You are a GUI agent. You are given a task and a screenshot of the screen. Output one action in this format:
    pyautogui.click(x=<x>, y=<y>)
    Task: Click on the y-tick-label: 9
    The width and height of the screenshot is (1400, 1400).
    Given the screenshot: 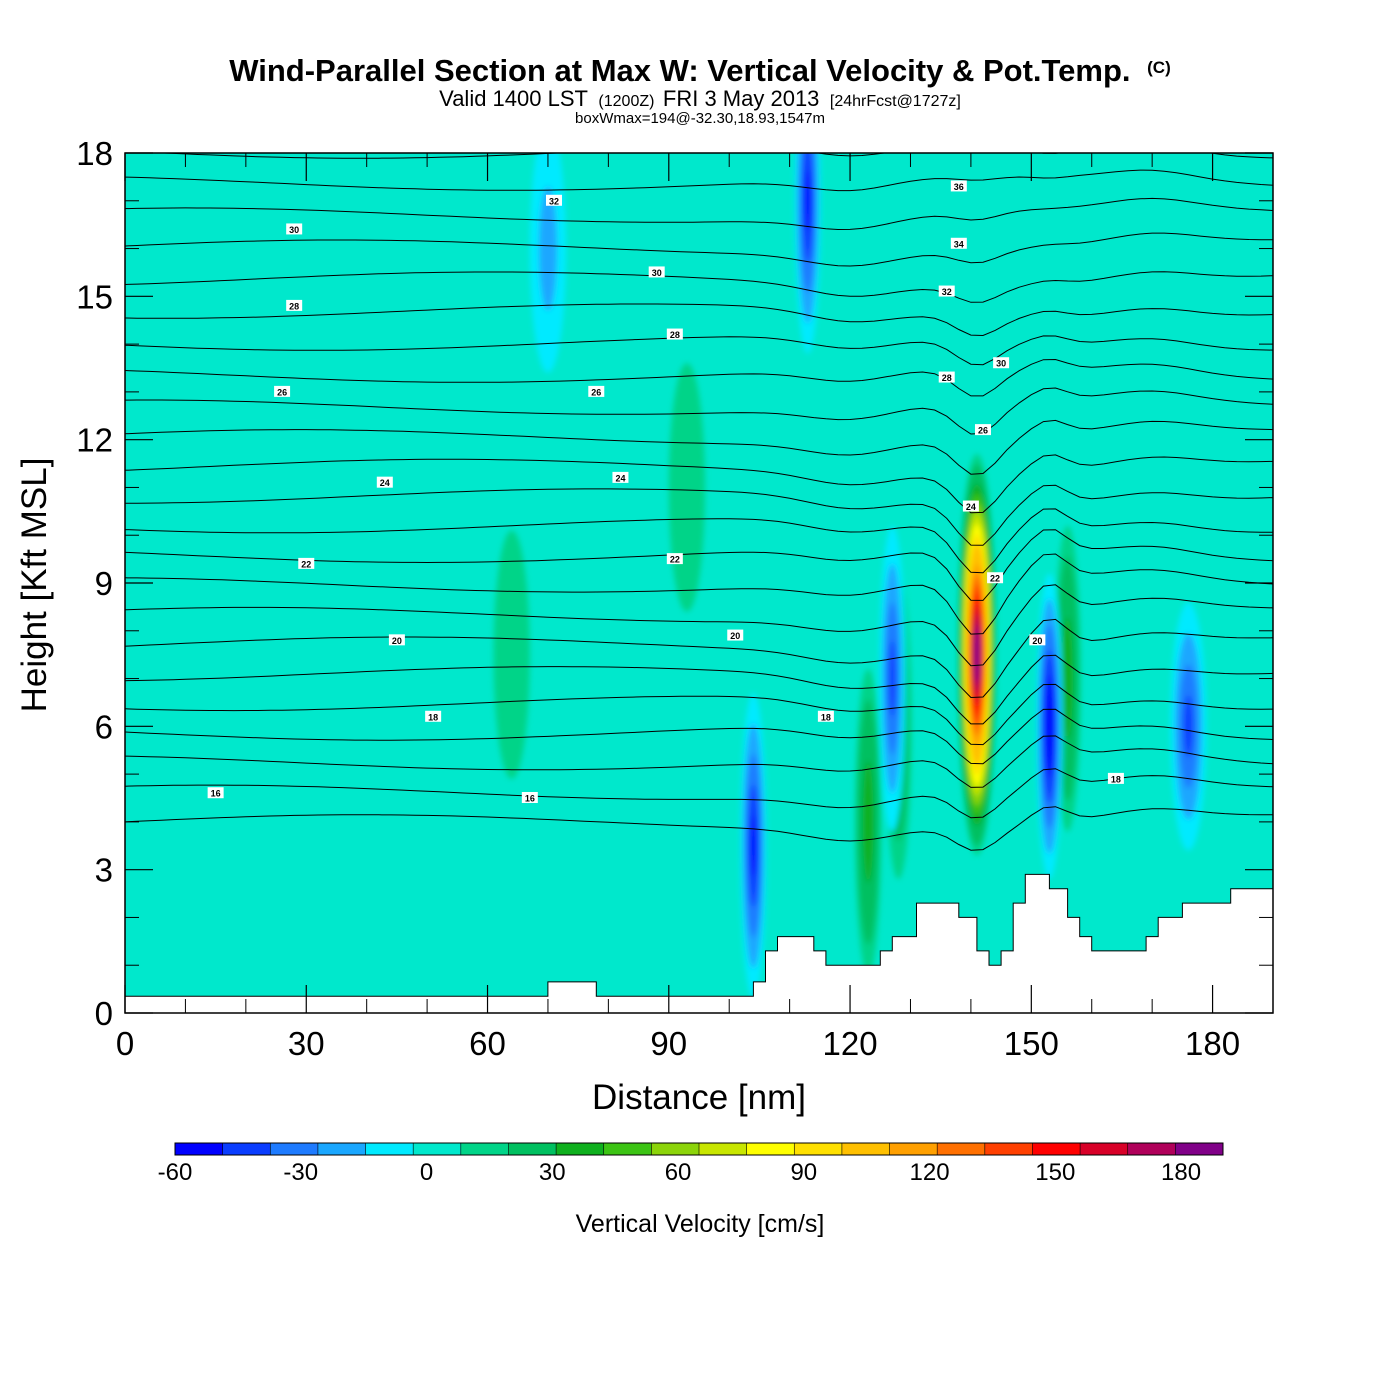 What is the action you would take?
    pyautogui.click(x=104, y=583)
    